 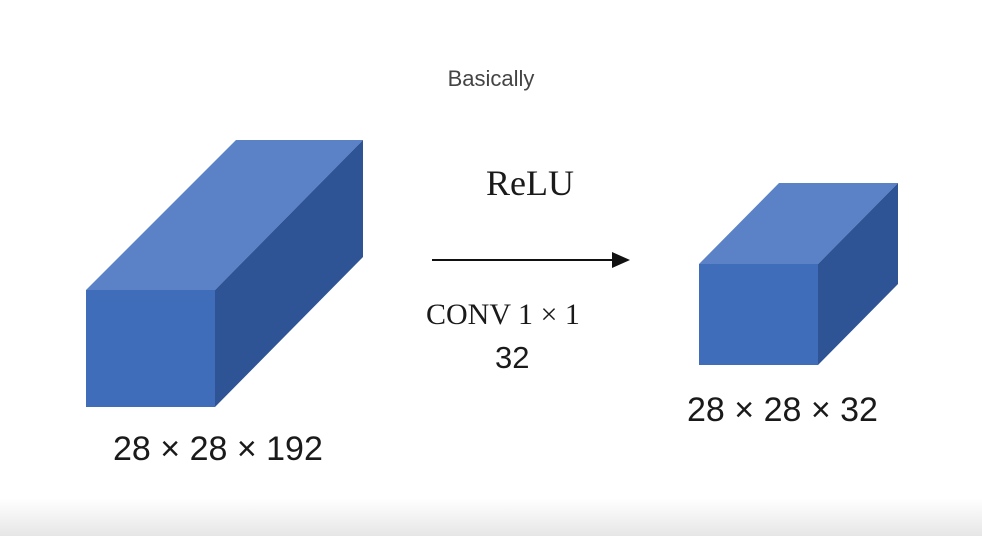 I want to click on activation-label: ReLU, so click(x=530, y=183).